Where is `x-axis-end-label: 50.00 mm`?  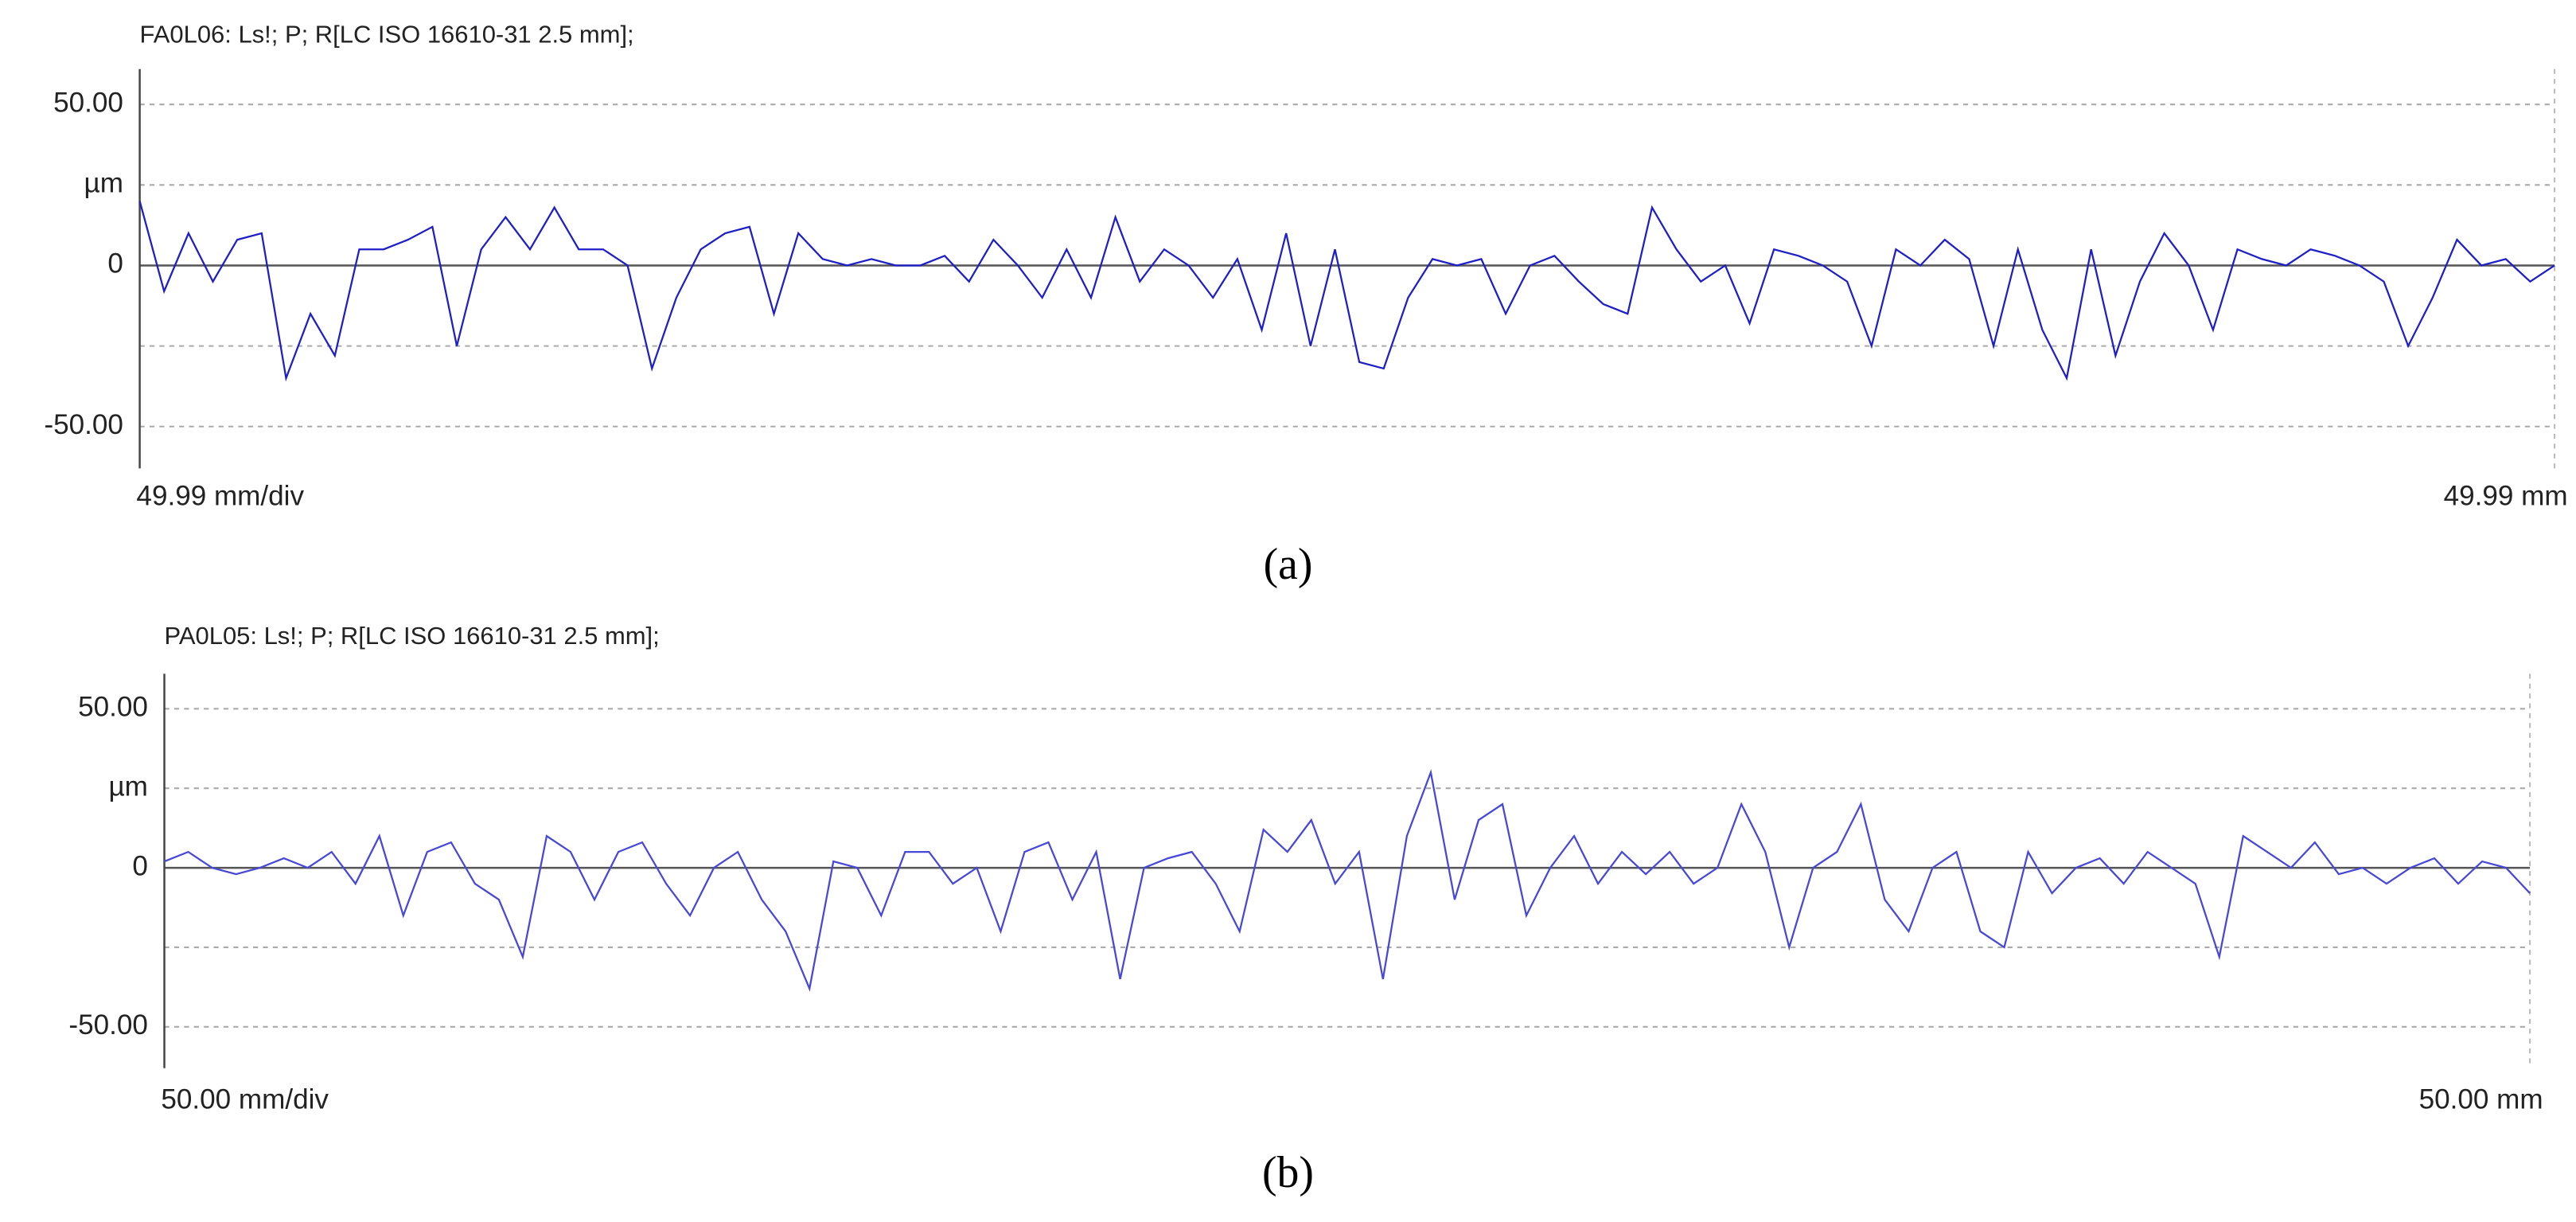
x-axis-end-label: 50.00 mm is located at coordinates (2481, 1099).